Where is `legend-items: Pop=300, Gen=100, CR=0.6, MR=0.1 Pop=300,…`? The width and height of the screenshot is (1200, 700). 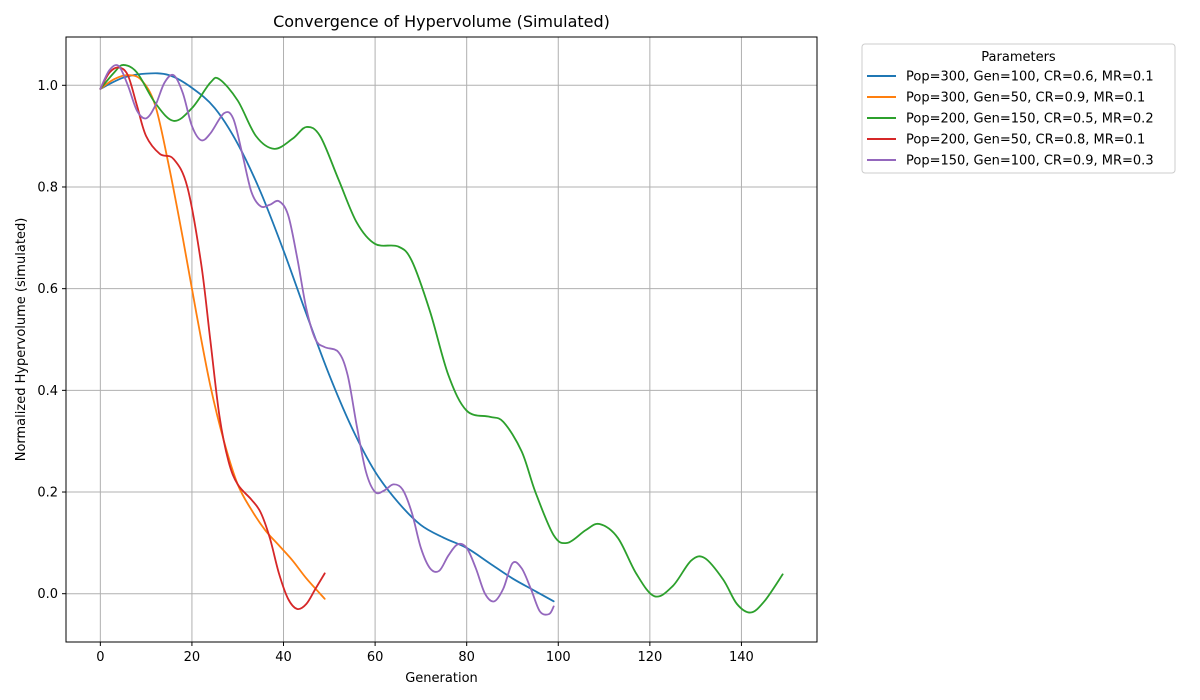
legend-items: Pop=300, Gen=100, CR=0.6, MR=0.1 Pop=300,… is located at coordinates (1010, 119).